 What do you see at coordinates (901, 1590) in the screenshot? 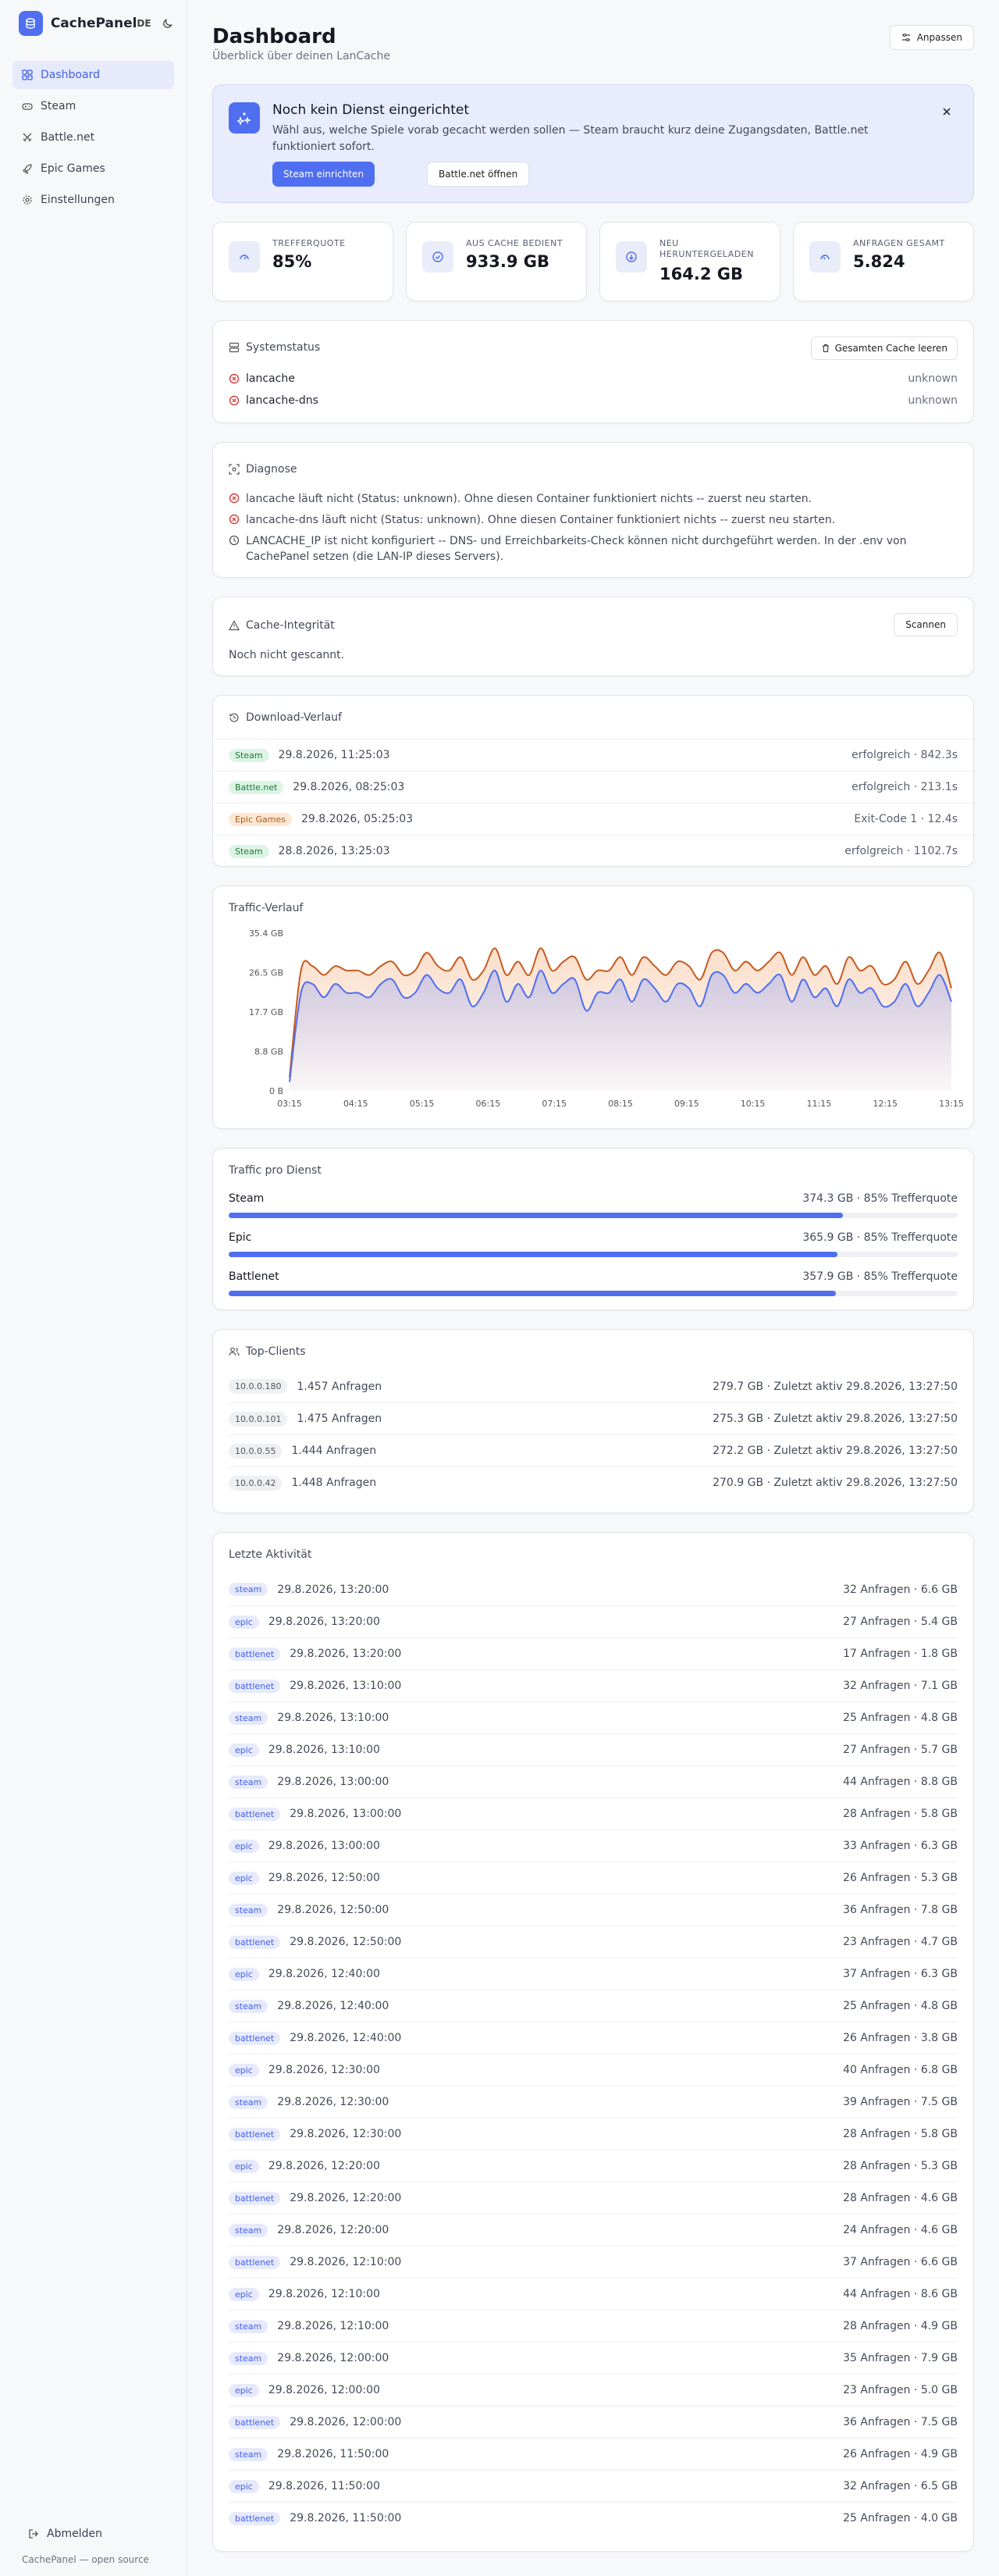
I see `activity-info: 32 Anfragen · 6.6 GB` at bounding box center [901, 1590].